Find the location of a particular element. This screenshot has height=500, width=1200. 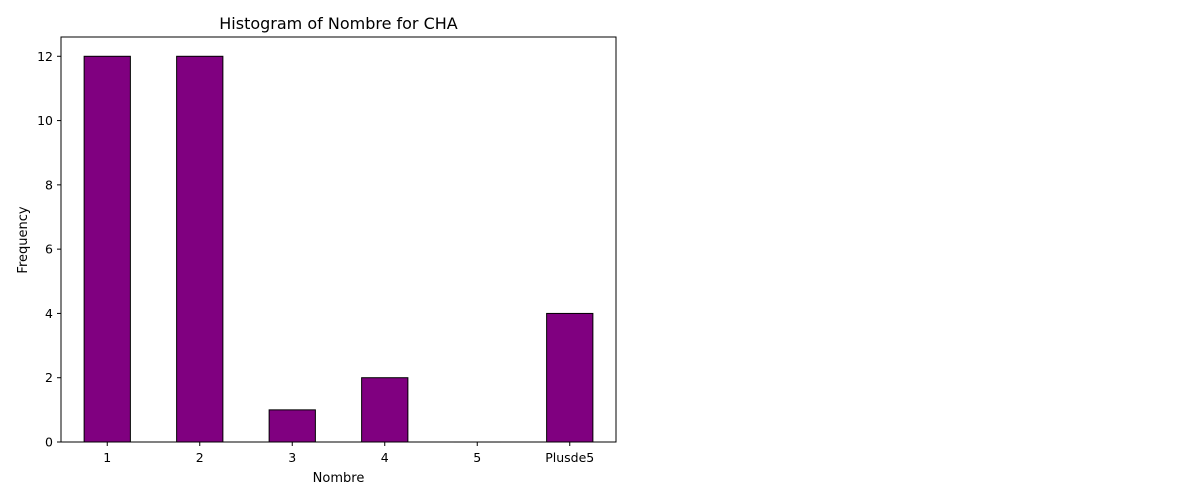

x-tick-label-1: 1 is located at coordinates (107, 457).